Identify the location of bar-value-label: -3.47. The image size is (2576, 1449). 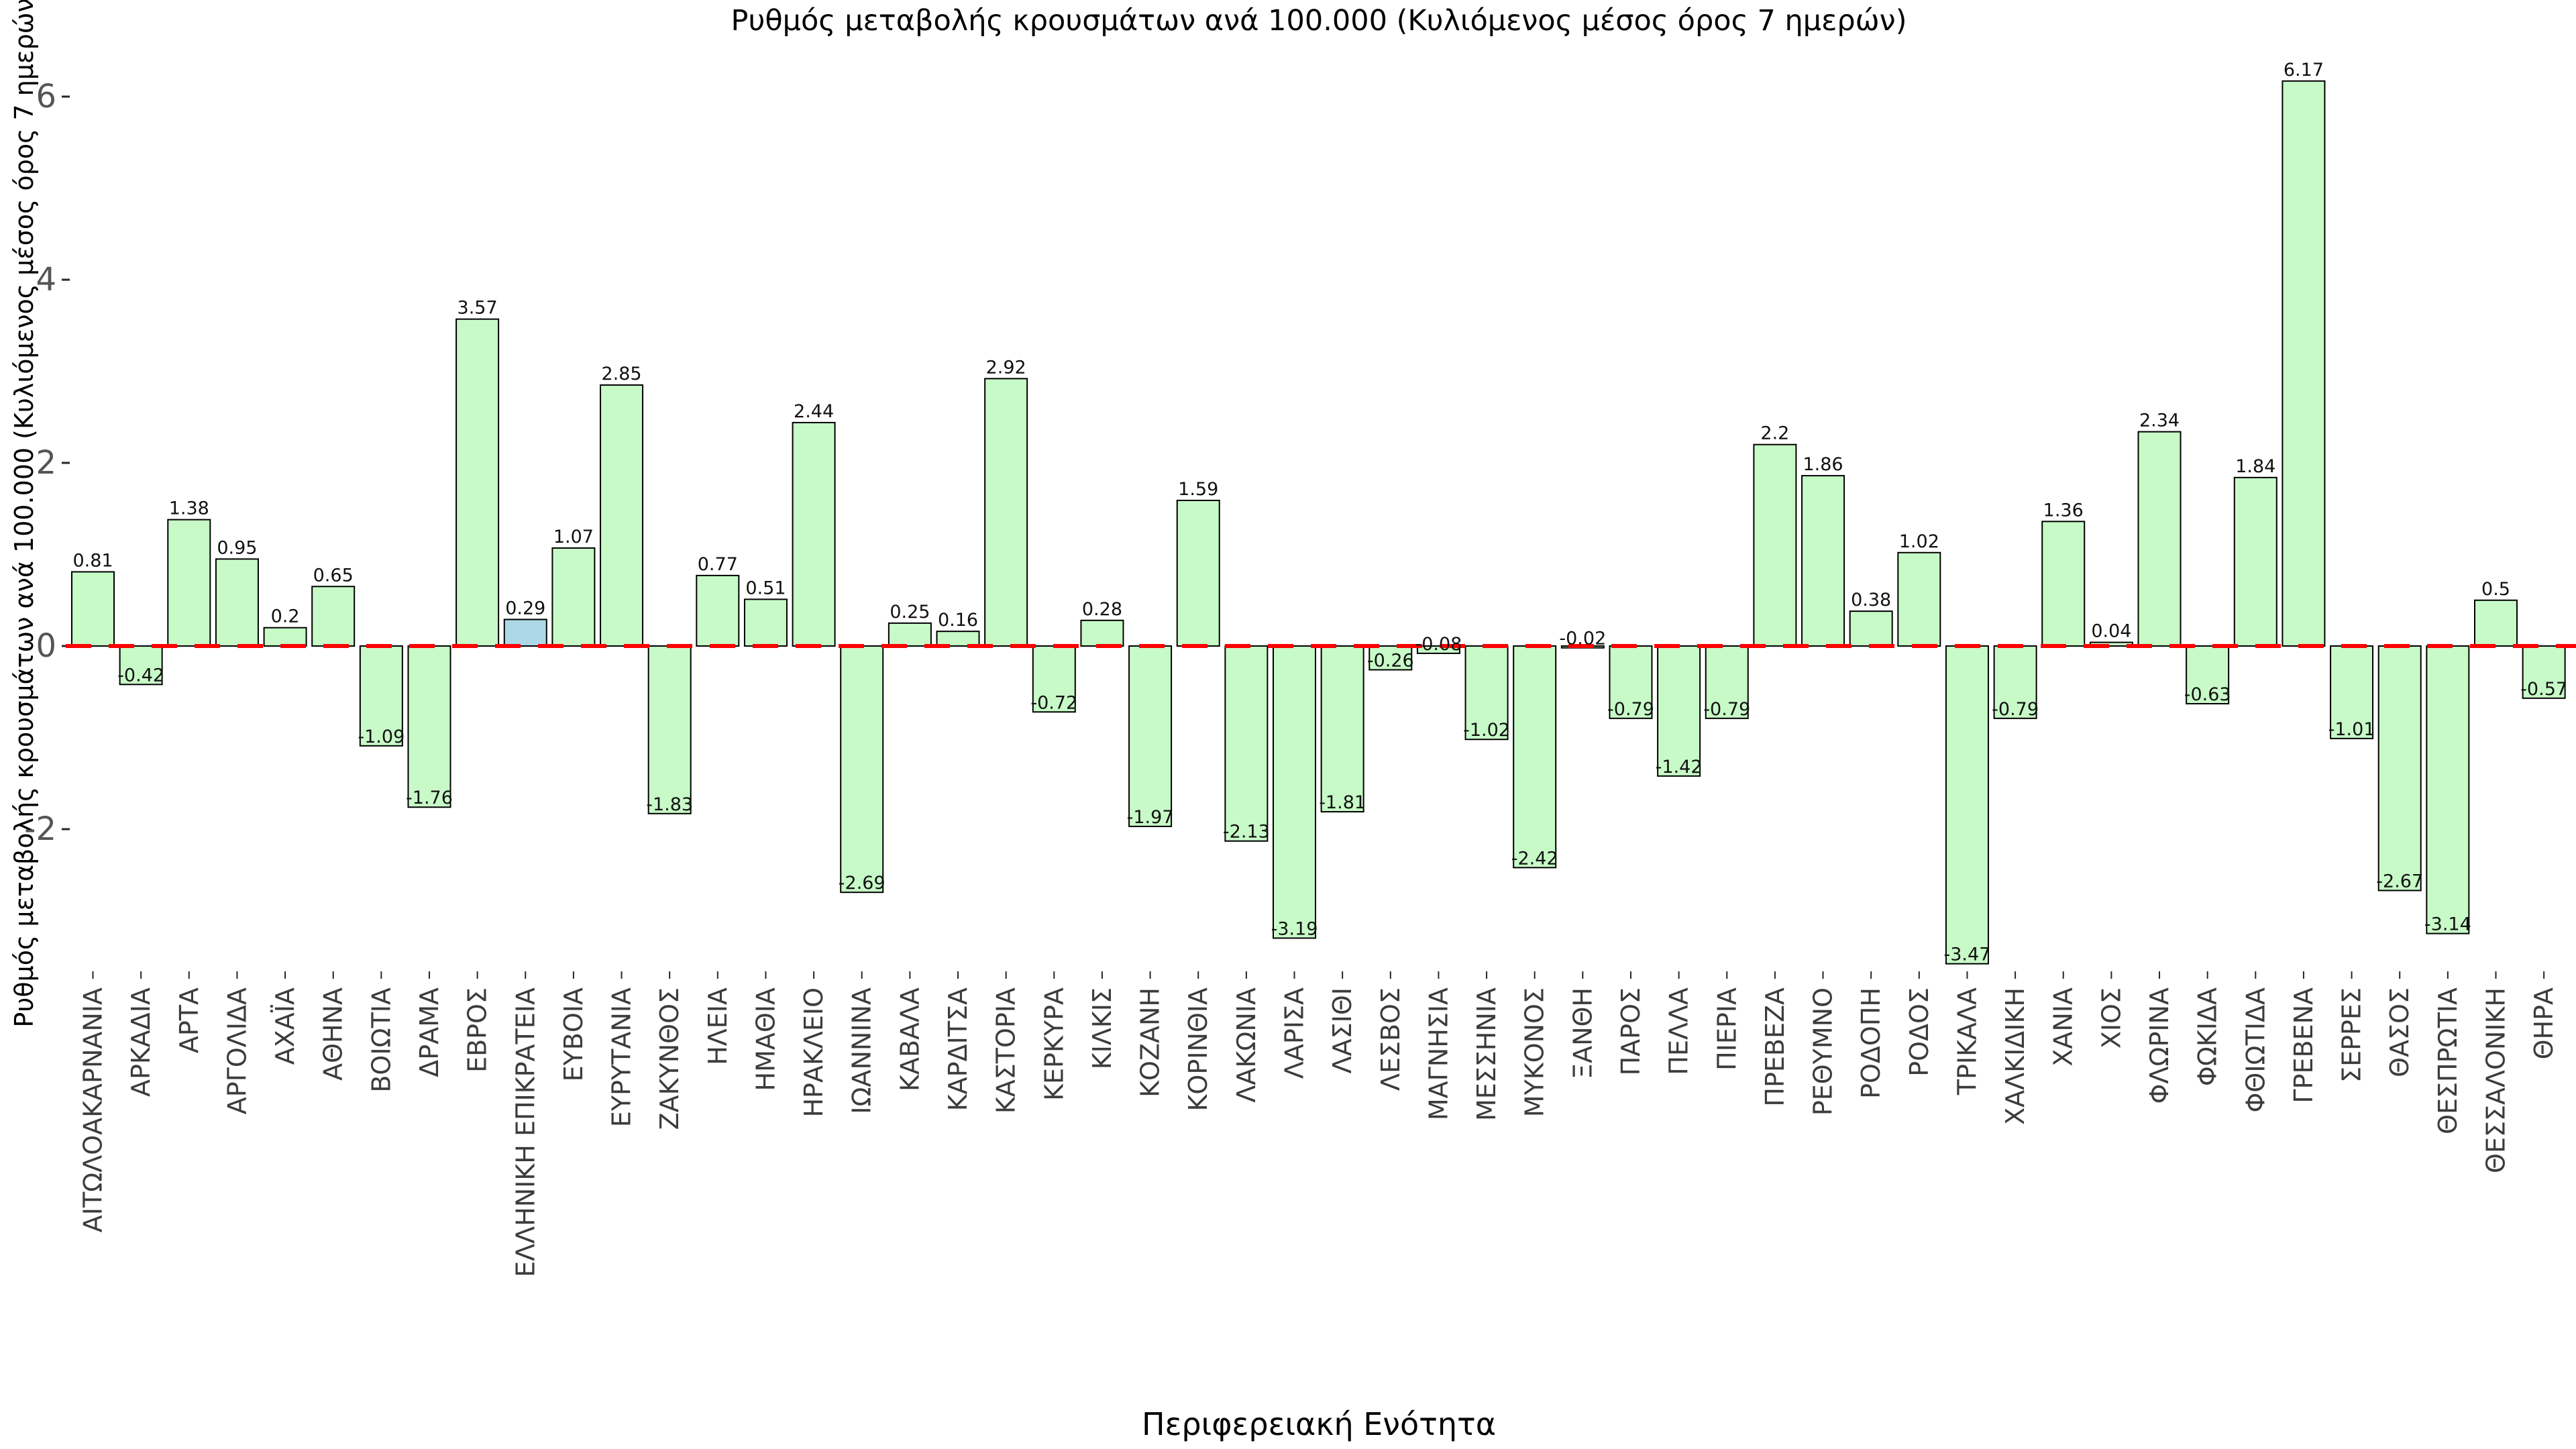
(1967, 955).